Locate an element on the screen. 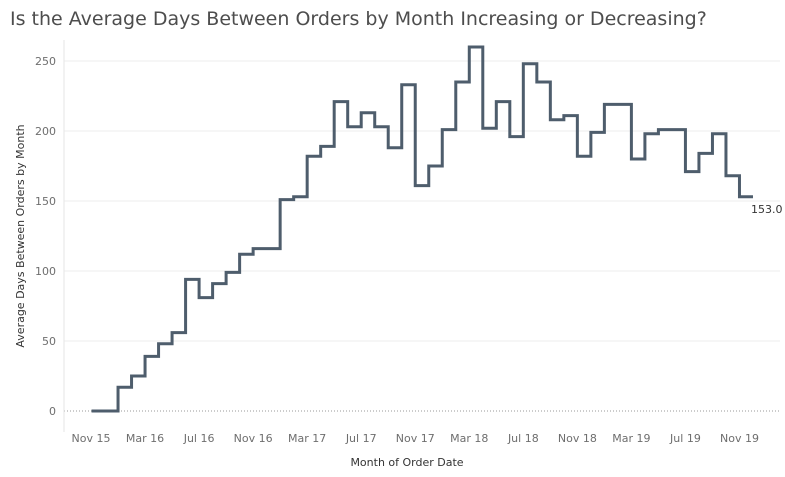 The width and height of the screenshot is (785, 477). y-tick-label: 100 is located at coordinates (45, 271).